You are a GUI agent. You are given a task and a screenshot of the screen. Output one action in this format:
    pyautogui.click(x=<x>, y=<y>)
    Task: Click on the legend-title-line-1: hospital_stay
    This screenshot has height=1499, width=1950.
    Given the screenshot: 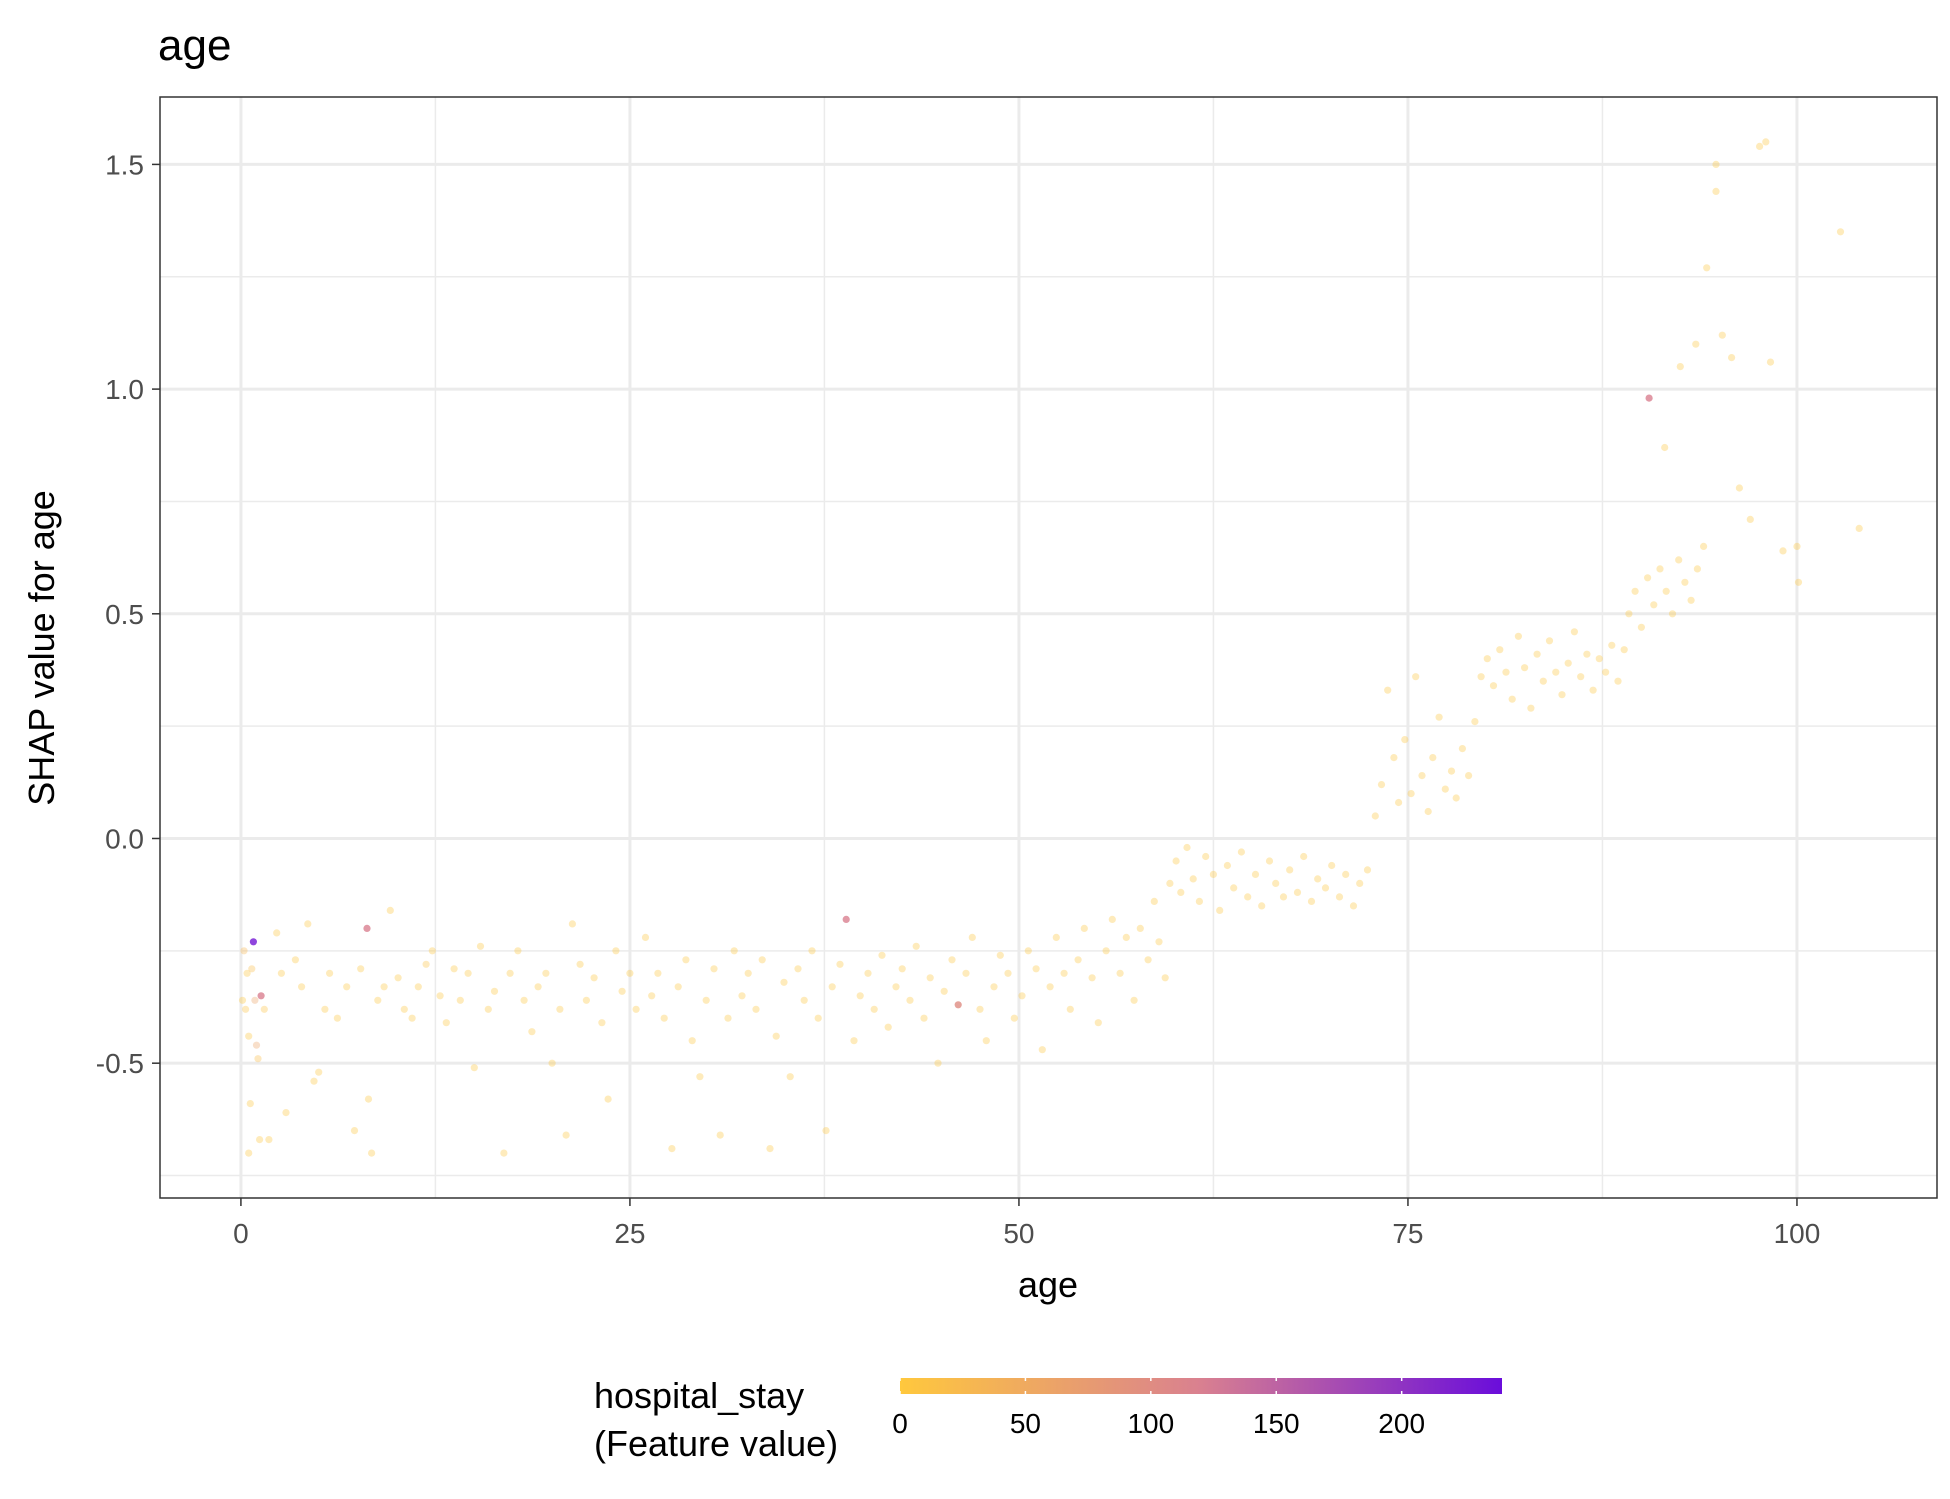 What is the action you would take?
    pyautogui.click(x=699, y=1395)
    